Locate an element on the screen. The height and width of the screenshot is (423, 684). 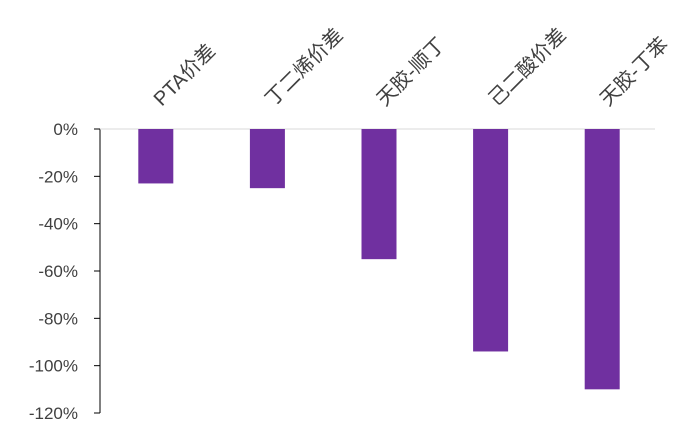
y-axis-ticks: 0% -20% -40% -60% -80% -100% -120% is located at coordinates (64, 271).